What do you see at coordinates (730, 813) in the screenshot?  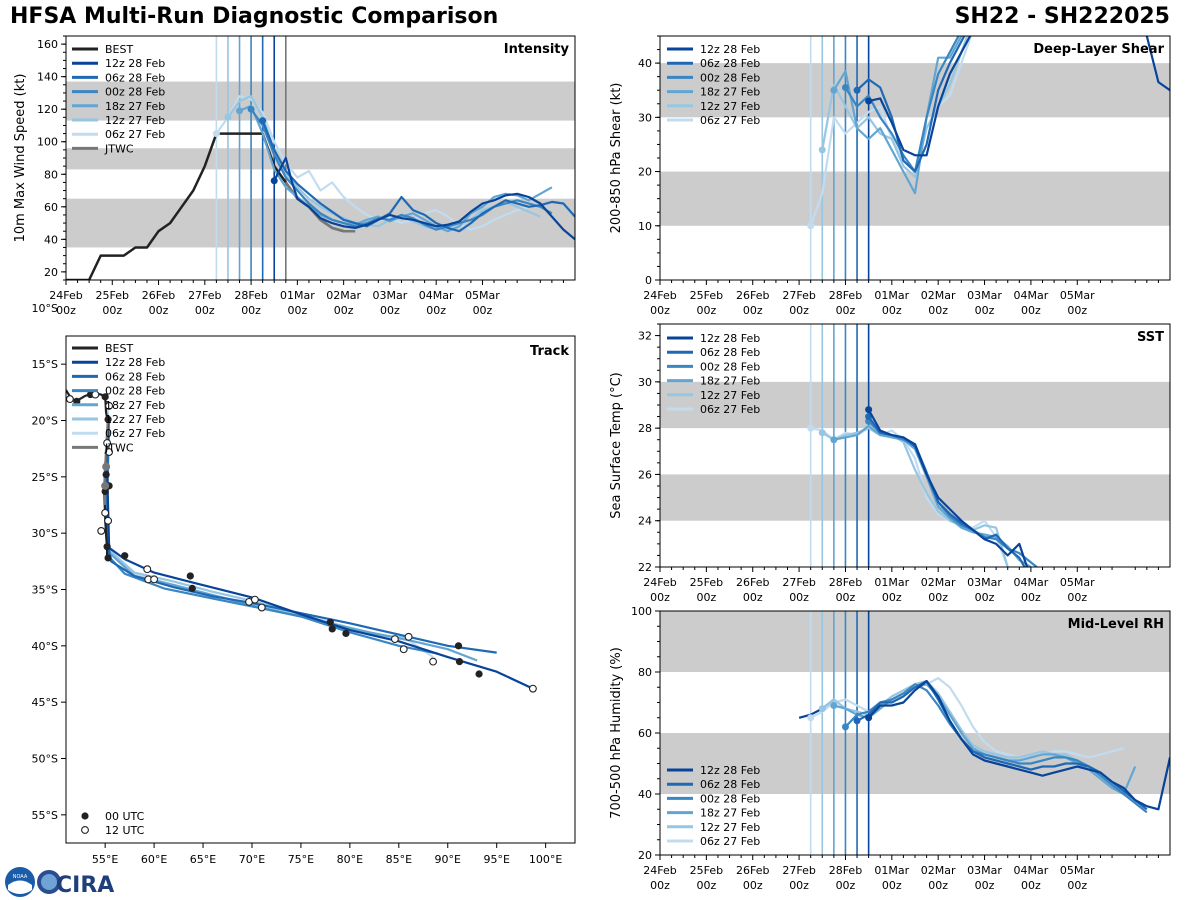 I see `rh-legend-label: 18z 27 Feb` at bounding box center [730, 813].